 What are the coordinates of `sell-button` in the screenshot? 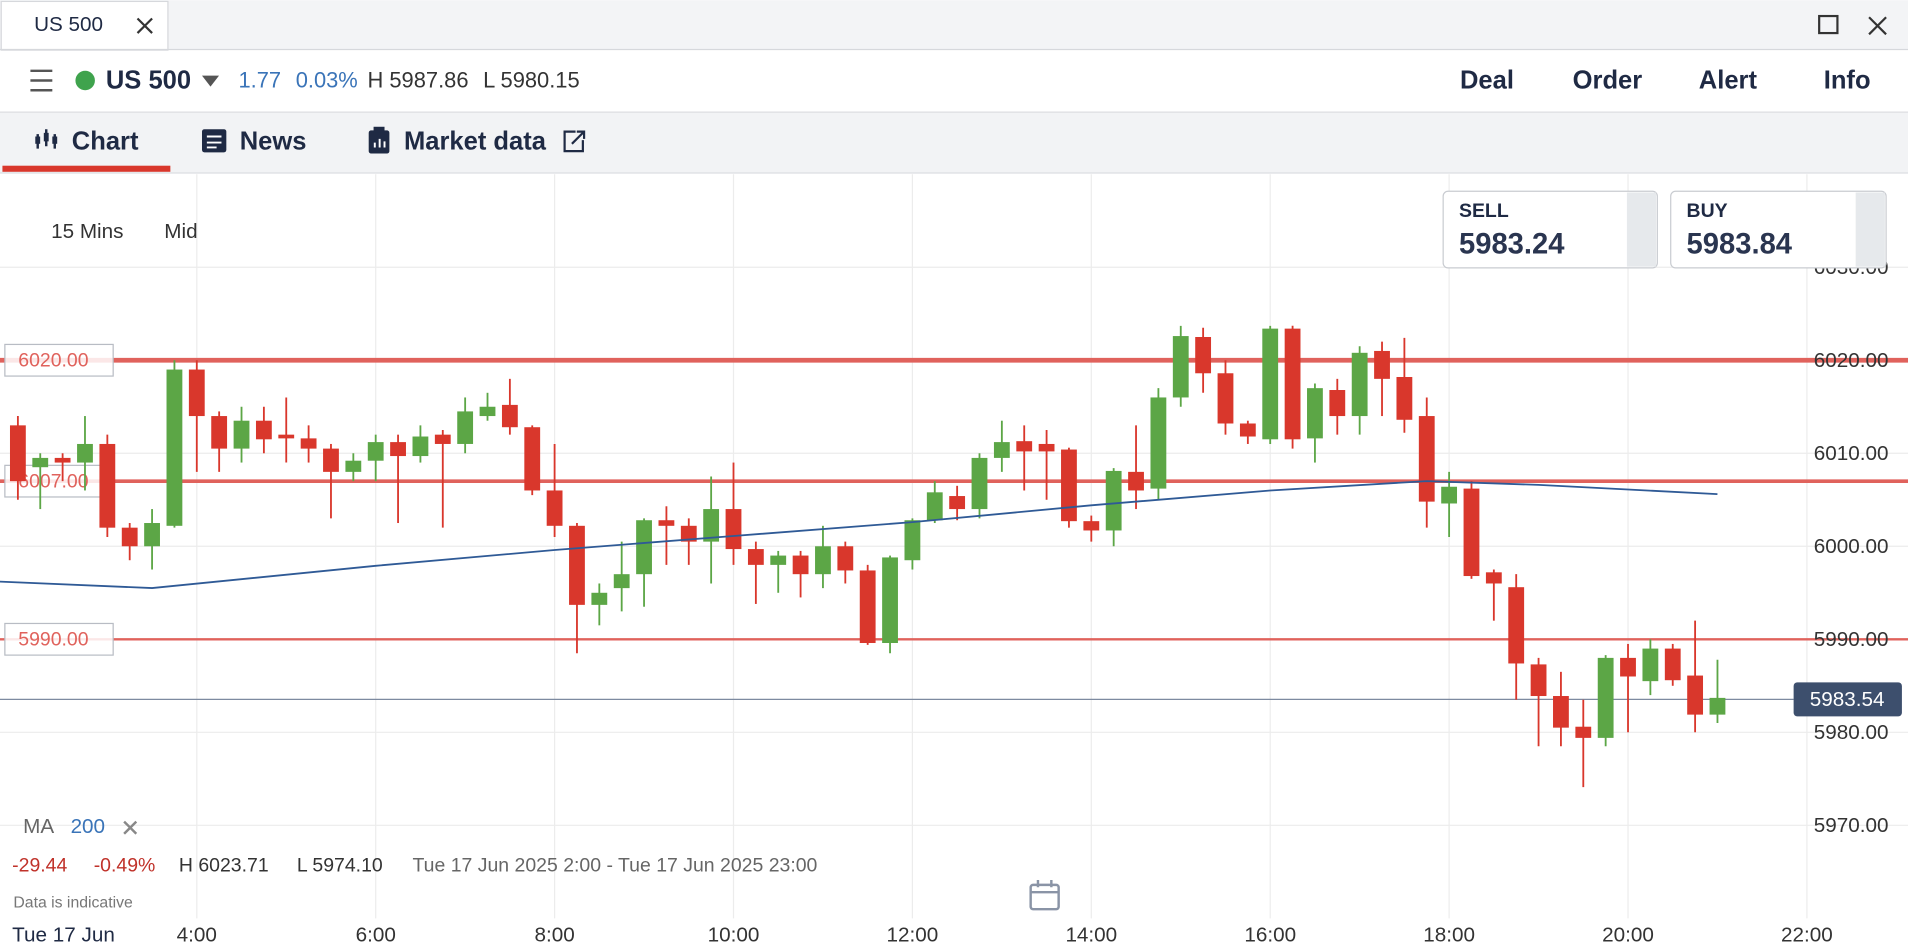 It's located at (1550, 229).